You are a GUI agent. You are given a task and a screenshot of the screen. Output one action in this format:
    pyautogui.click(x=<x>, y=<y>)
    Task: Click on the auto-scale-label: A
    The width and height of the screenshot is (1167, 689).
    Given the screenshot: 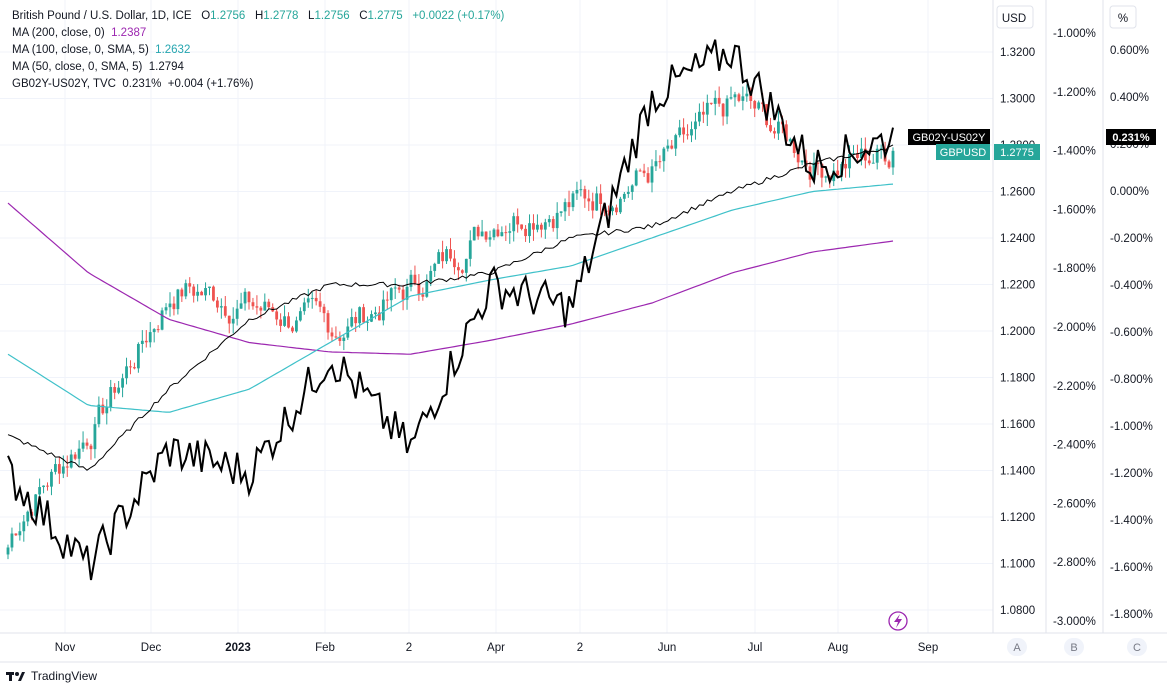 What is the action you would take?
    pyautogui.click(x=1017, y=648)
    